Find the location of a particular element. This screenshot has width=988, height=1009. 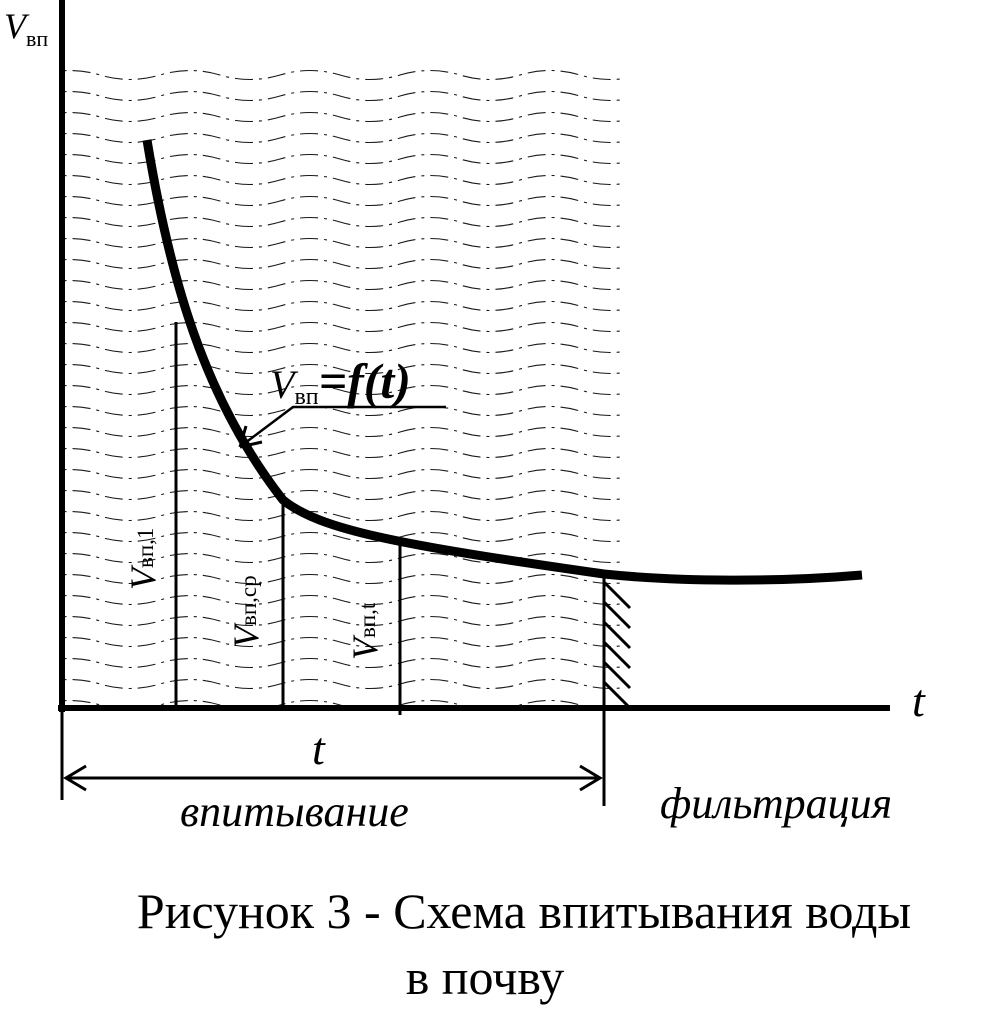

arrow-right-icon is located at coordinates (591, 778).